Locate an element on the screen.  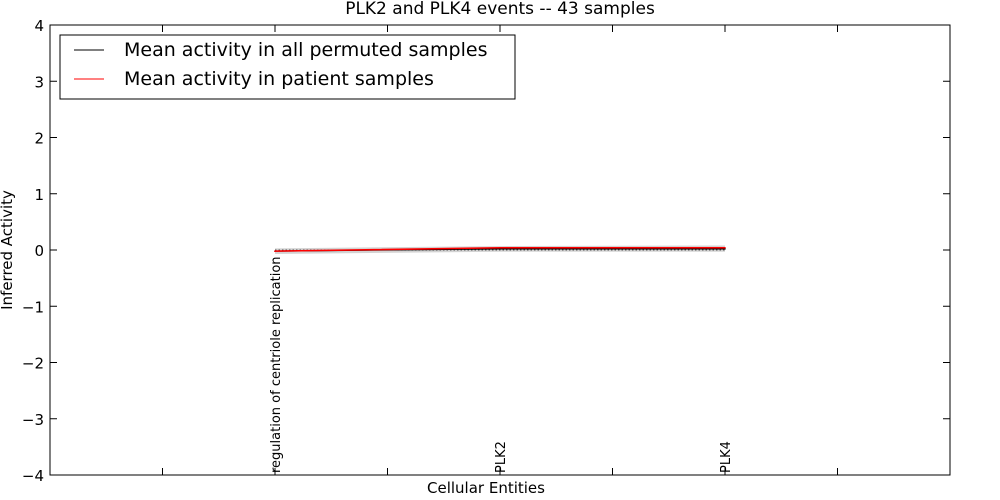
y-tick-label: 1 is located at coordinates (39, 195).